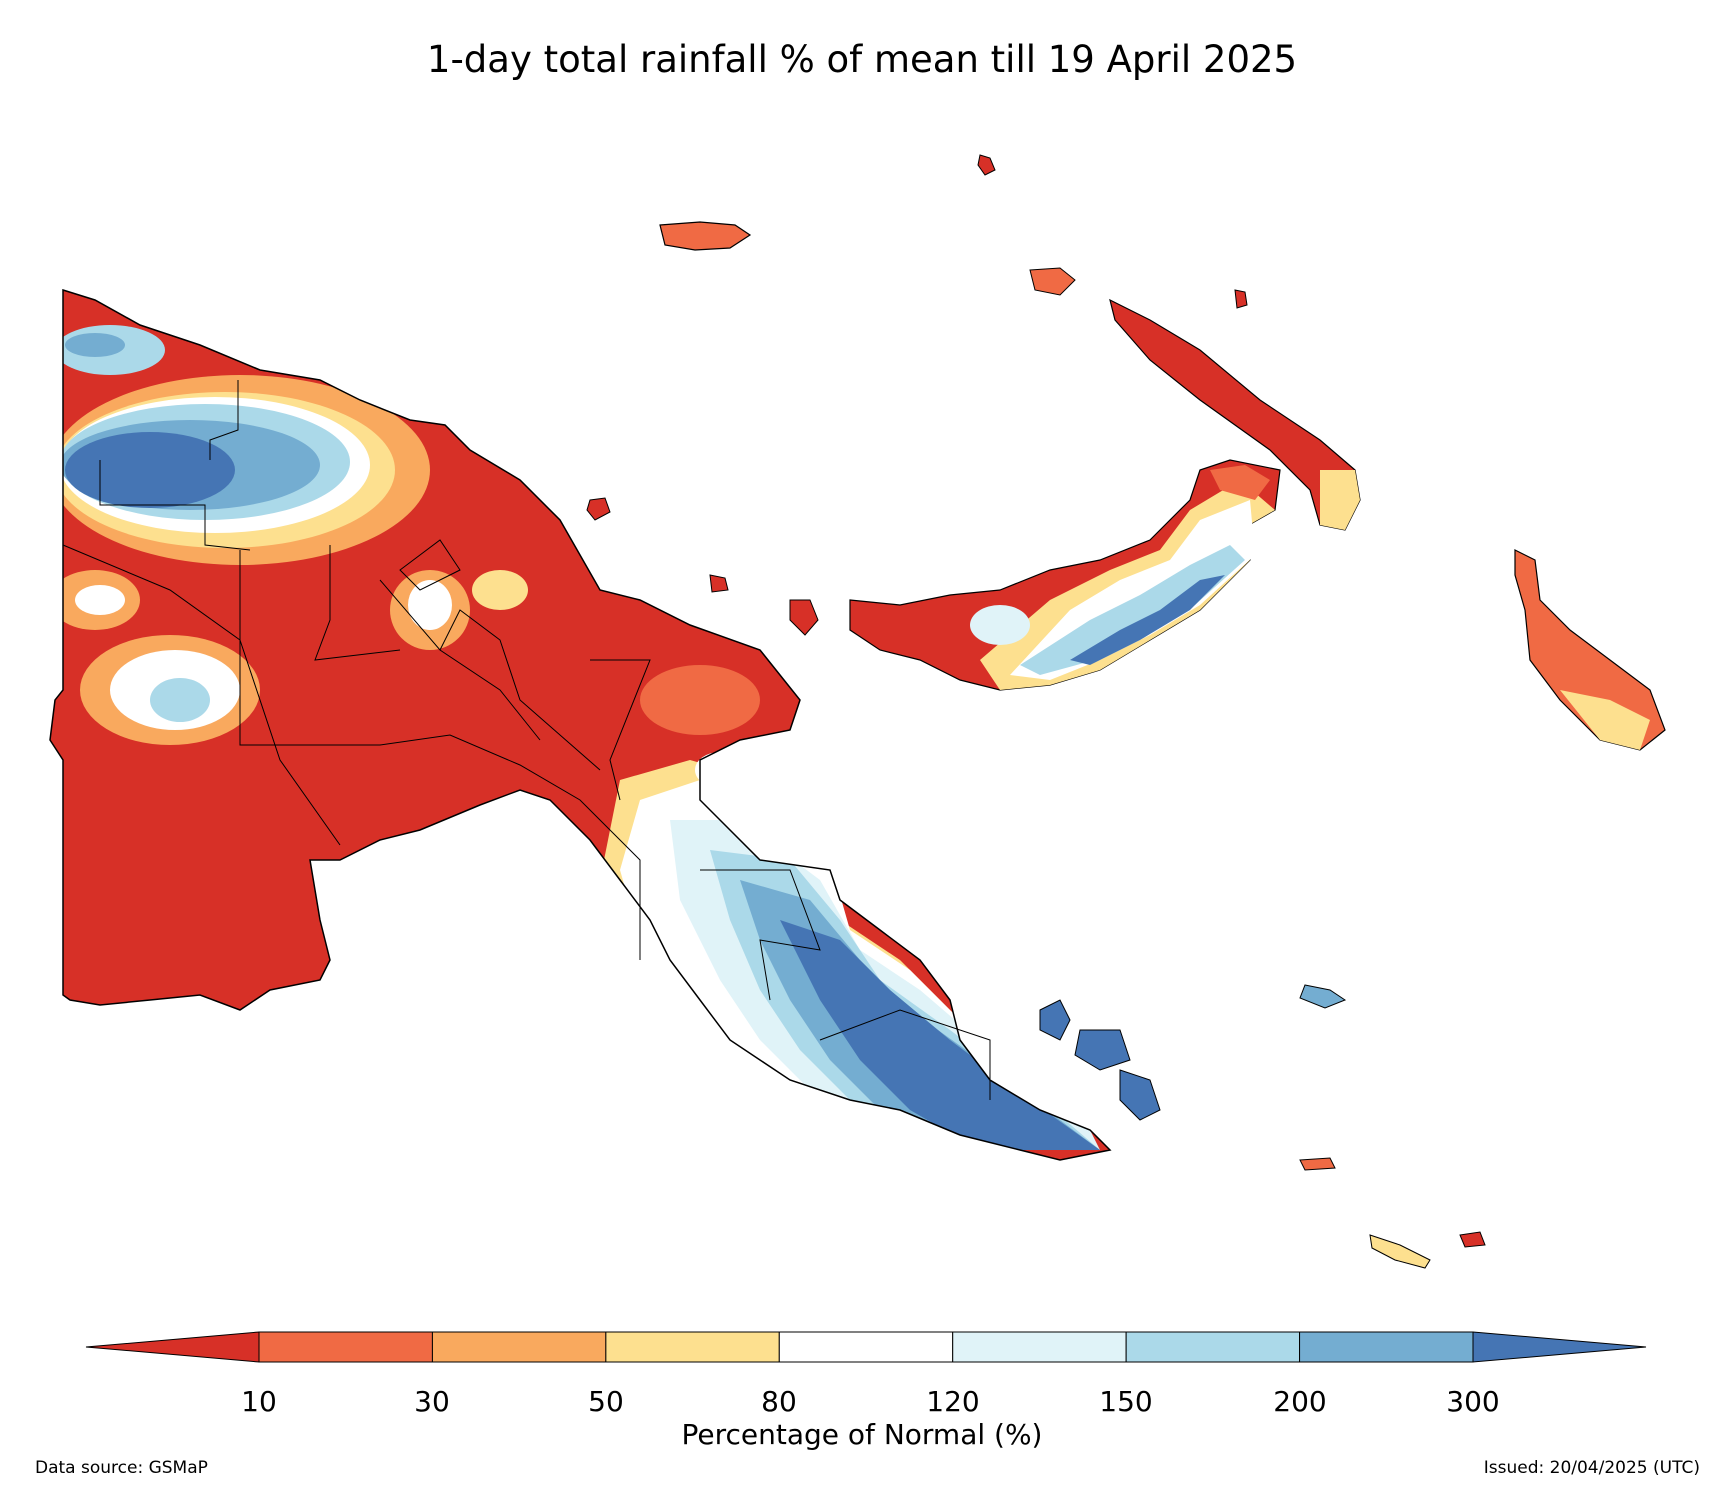 The width and height of the screenshot is (1724, 1494). I want to click on colorbar-tick: 120, so click(953, 1401).